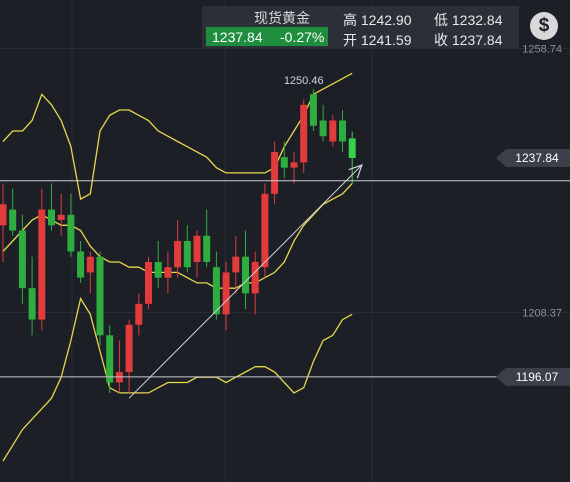 This screenshot has width=570, height=482. Describe the element at coordinates (282, 18) in the screenshot. I see `instrument-title: 现货黄金` at that location.